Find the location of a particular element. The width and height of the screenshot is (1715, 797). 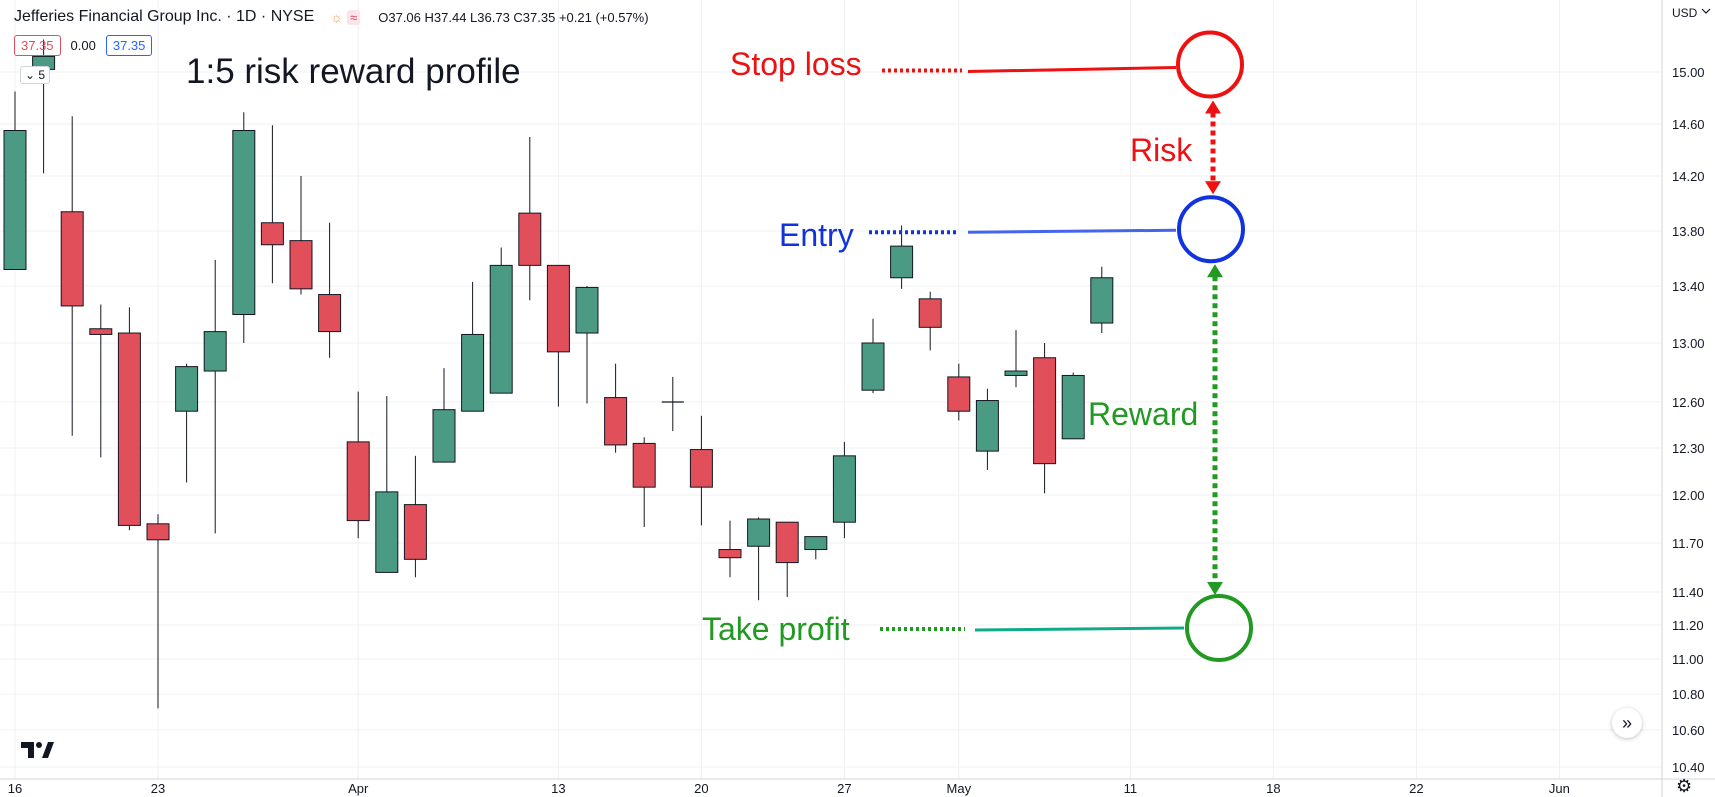

x-tick-label: 20 is located at coordinates (701, 788).